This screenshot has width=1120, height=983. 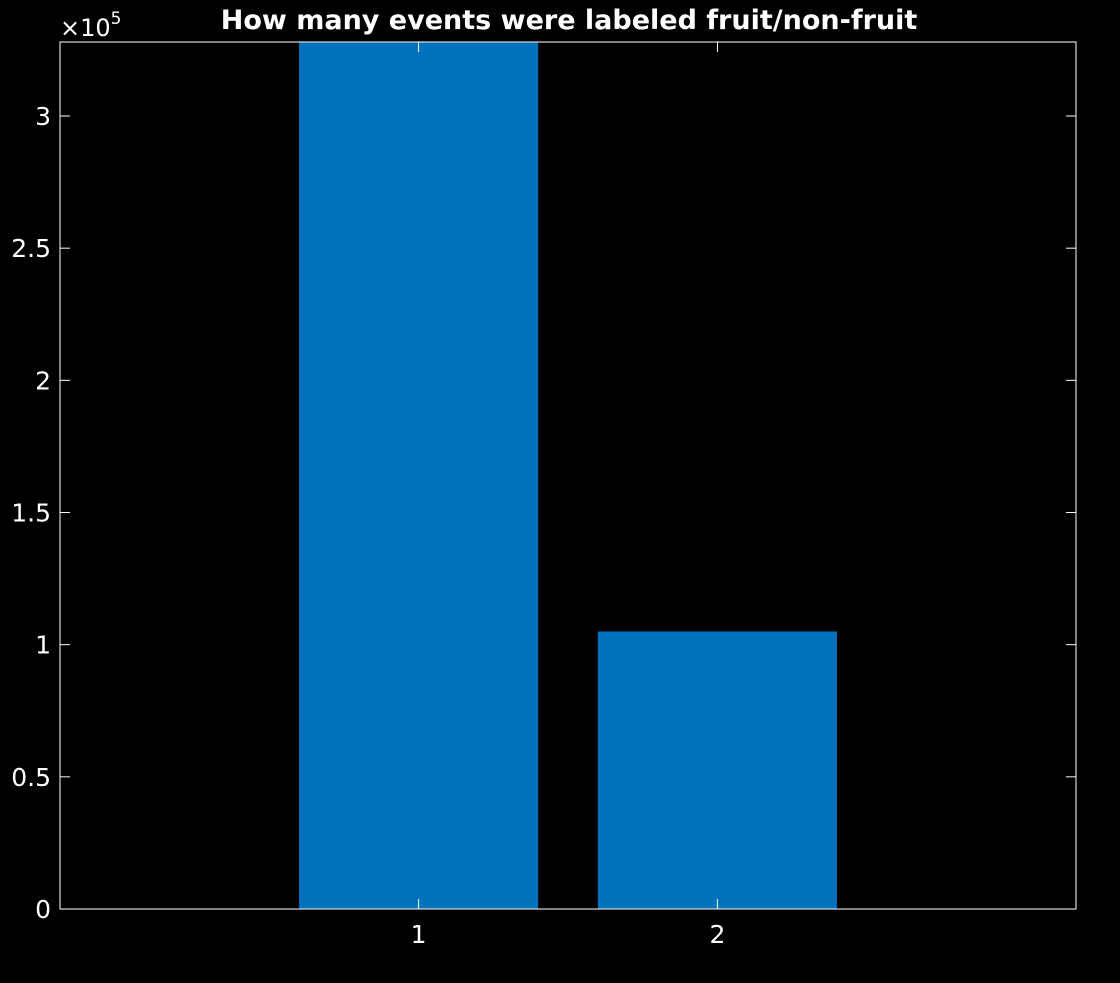 I want to click on y-axis-multiplier: ×10⁵, so click(x=90, y=25).